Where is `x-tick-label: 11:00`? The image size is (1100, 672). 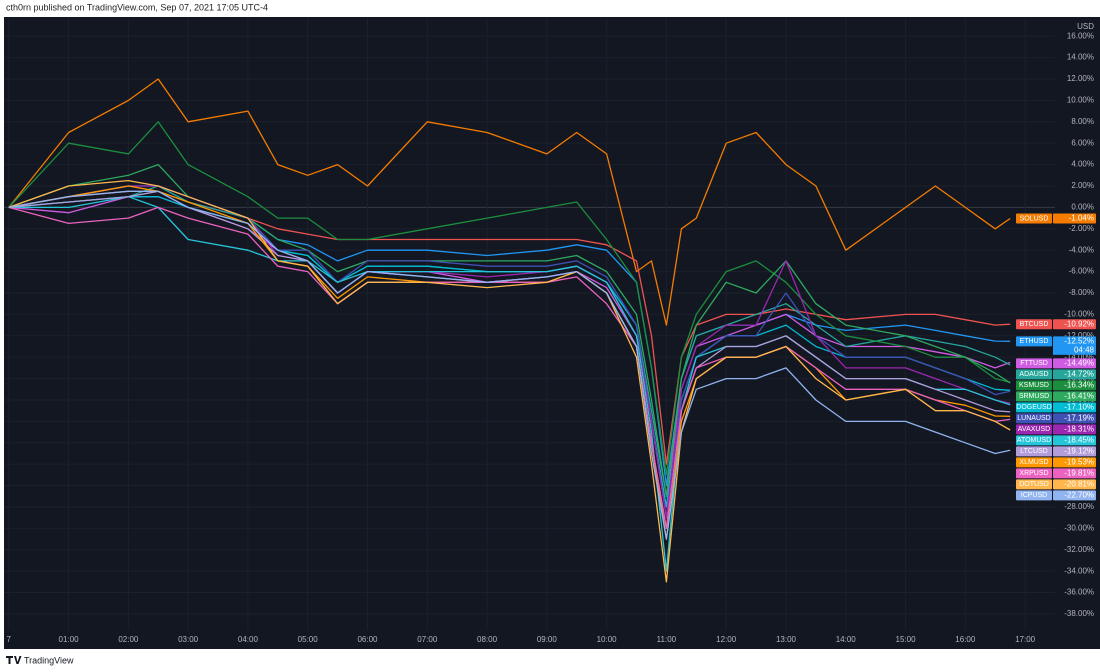
x-tick-label: 11:00 is located at coordinates (667, 639).